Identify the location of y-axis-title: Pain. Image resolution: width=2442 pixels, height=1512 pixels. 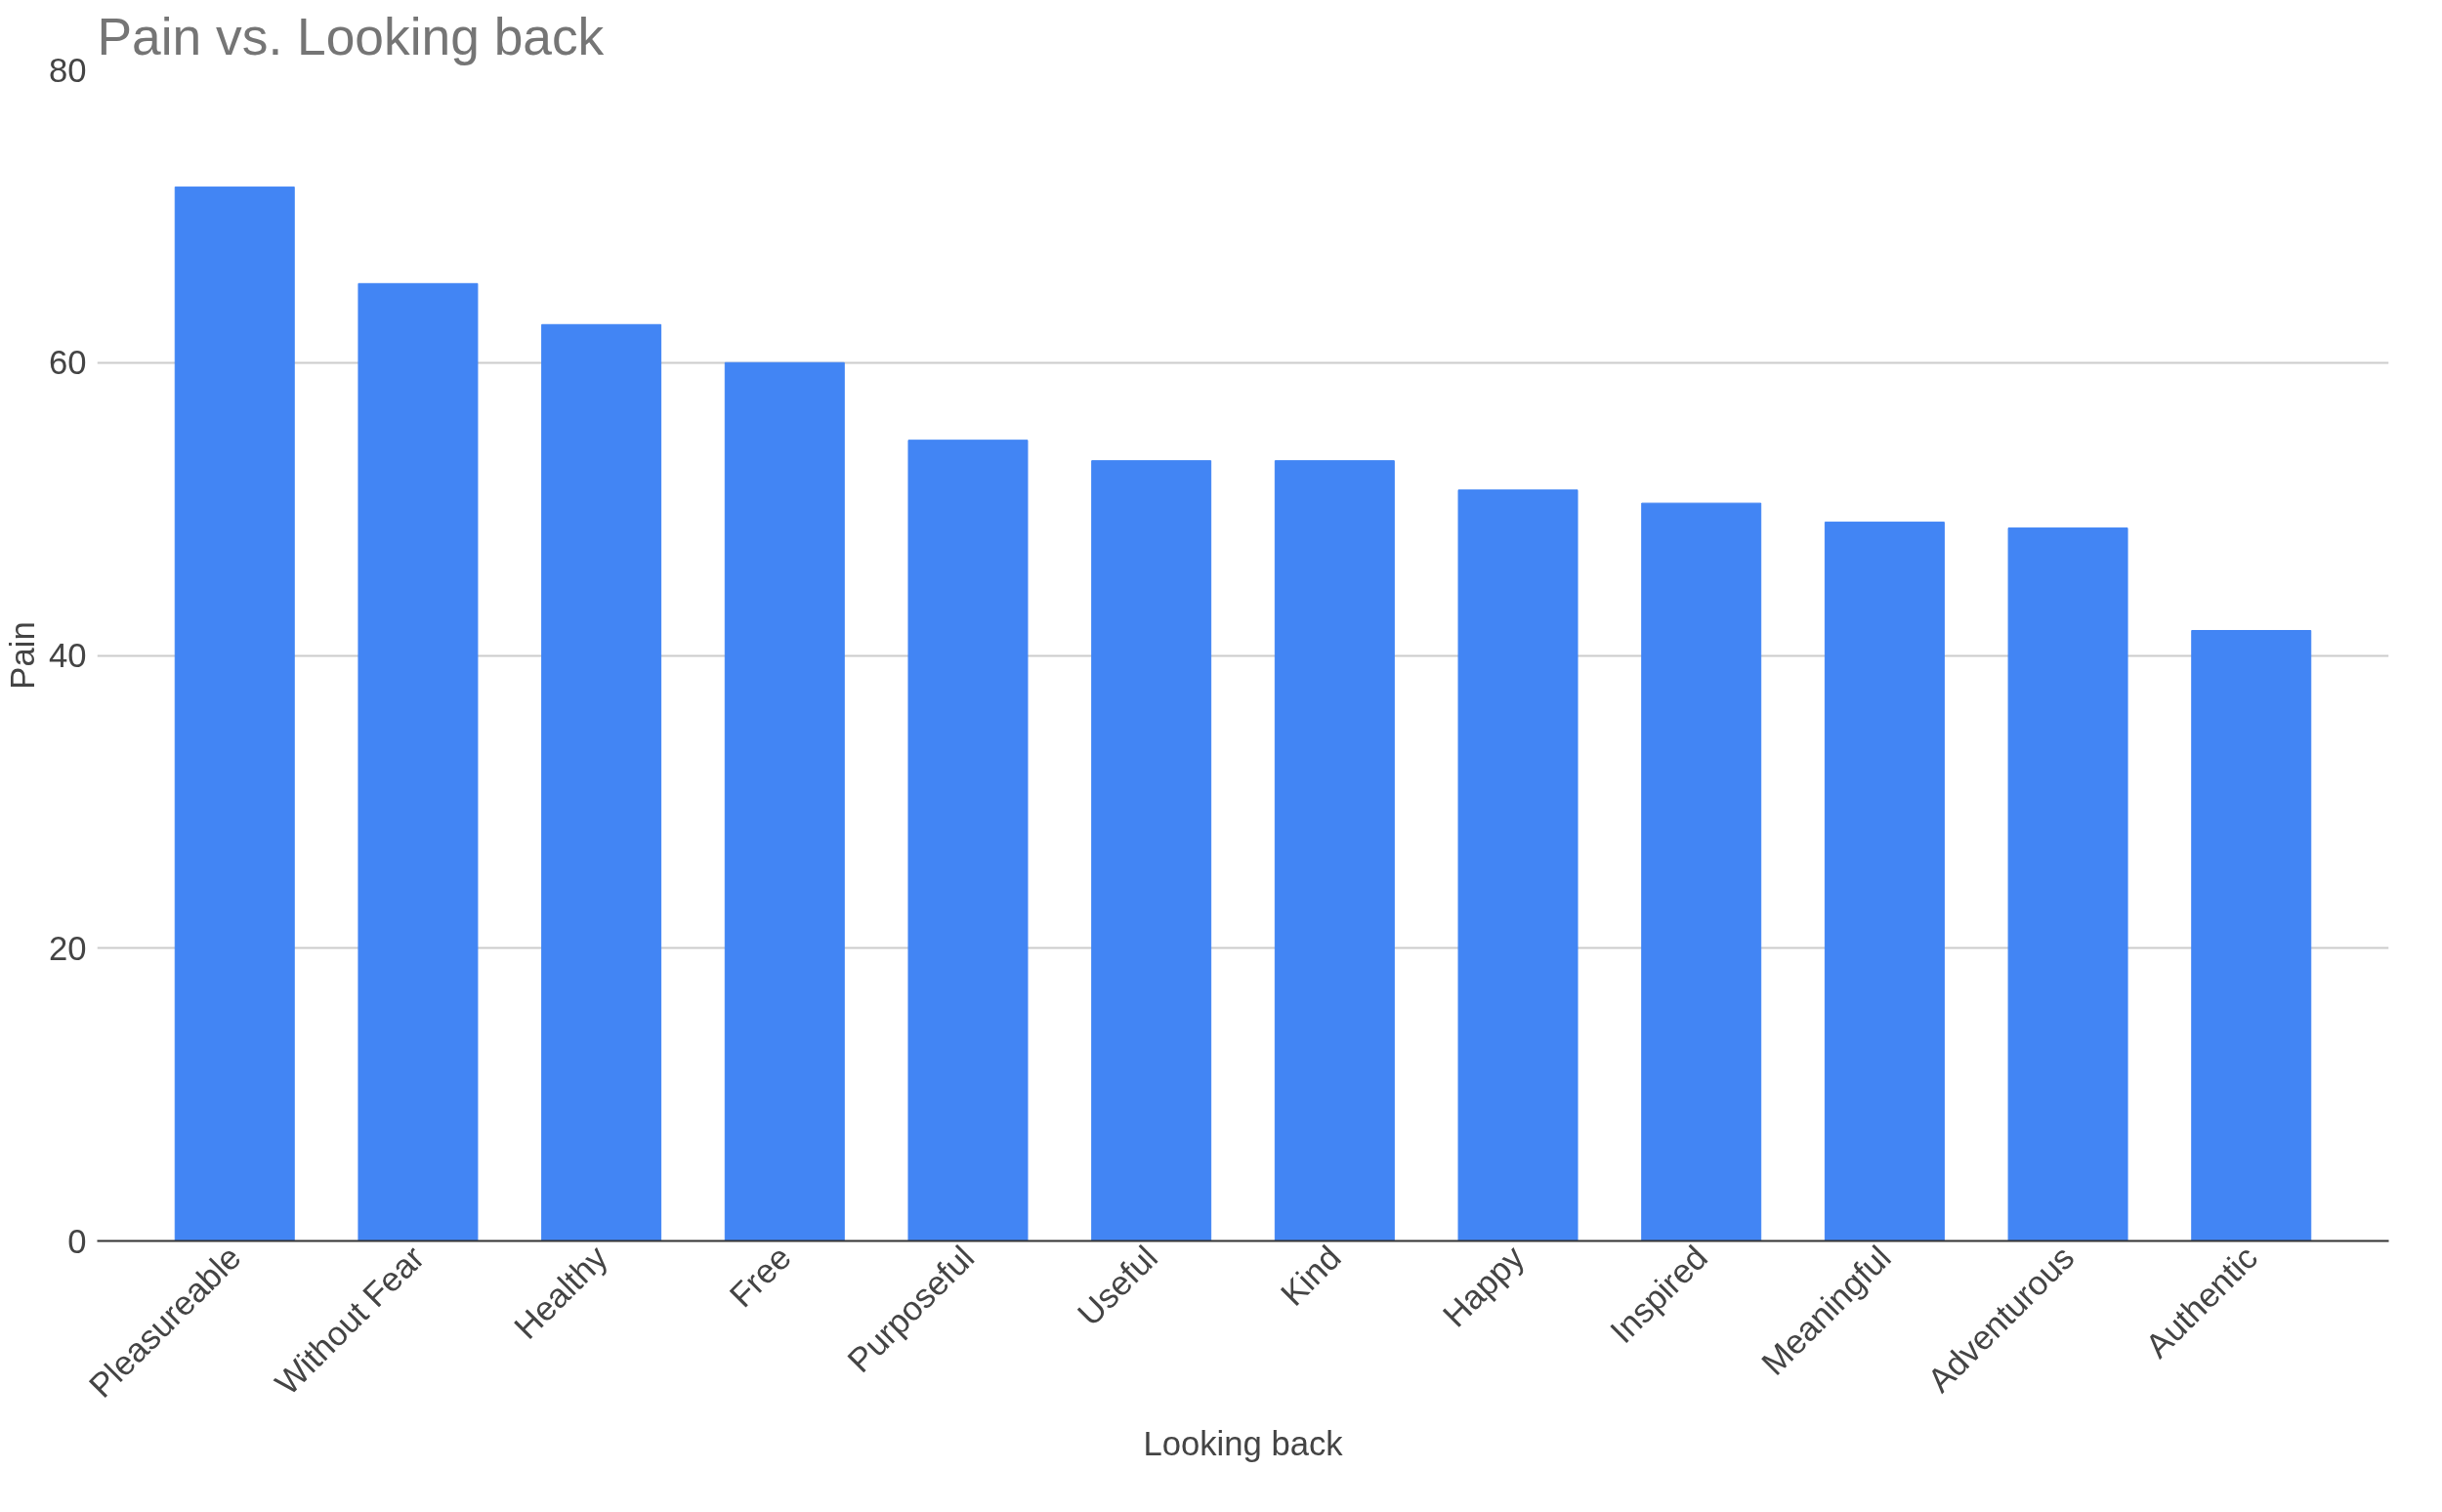
(22, 655).